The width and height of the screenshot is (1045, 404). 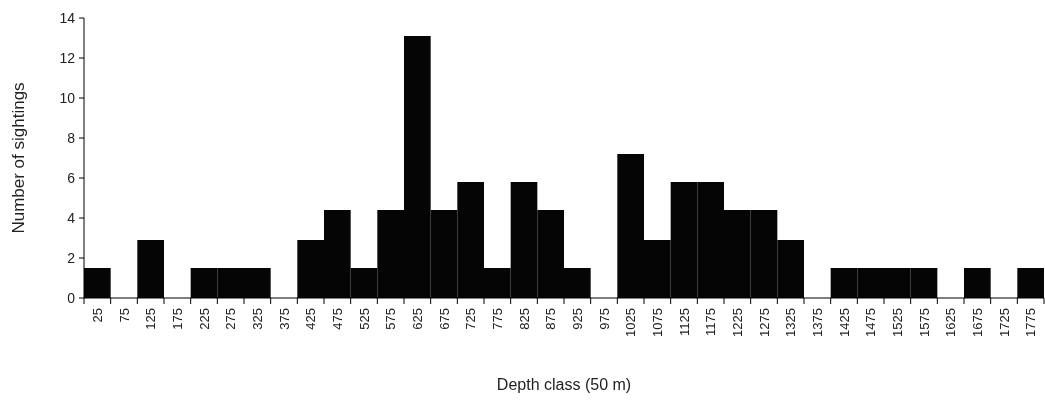 What do you see at coordinates (67, 97) in the screenshot?
I see `y-tick-label: 10` at bounding box center [67, 97].